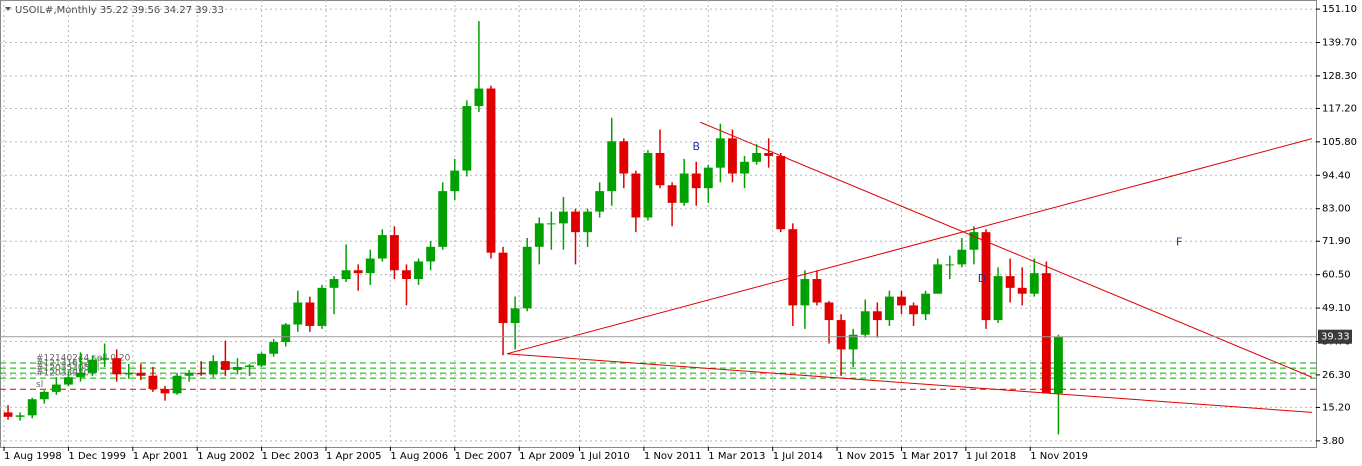 The image size is (1362, 466). Describe the element at coordinates (1336, 209) in the screenshot. I see `y-tick-label: 83.00` at that location.